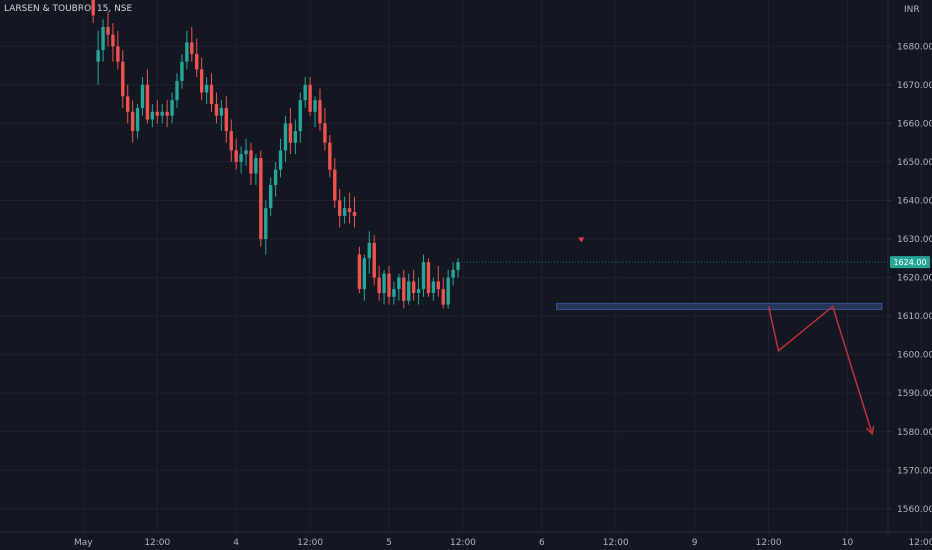  What do you see at coordinates (914, 279) in the screenshot?
I see `price-tick-label: 1620.00` at bounding box center [914, 279].